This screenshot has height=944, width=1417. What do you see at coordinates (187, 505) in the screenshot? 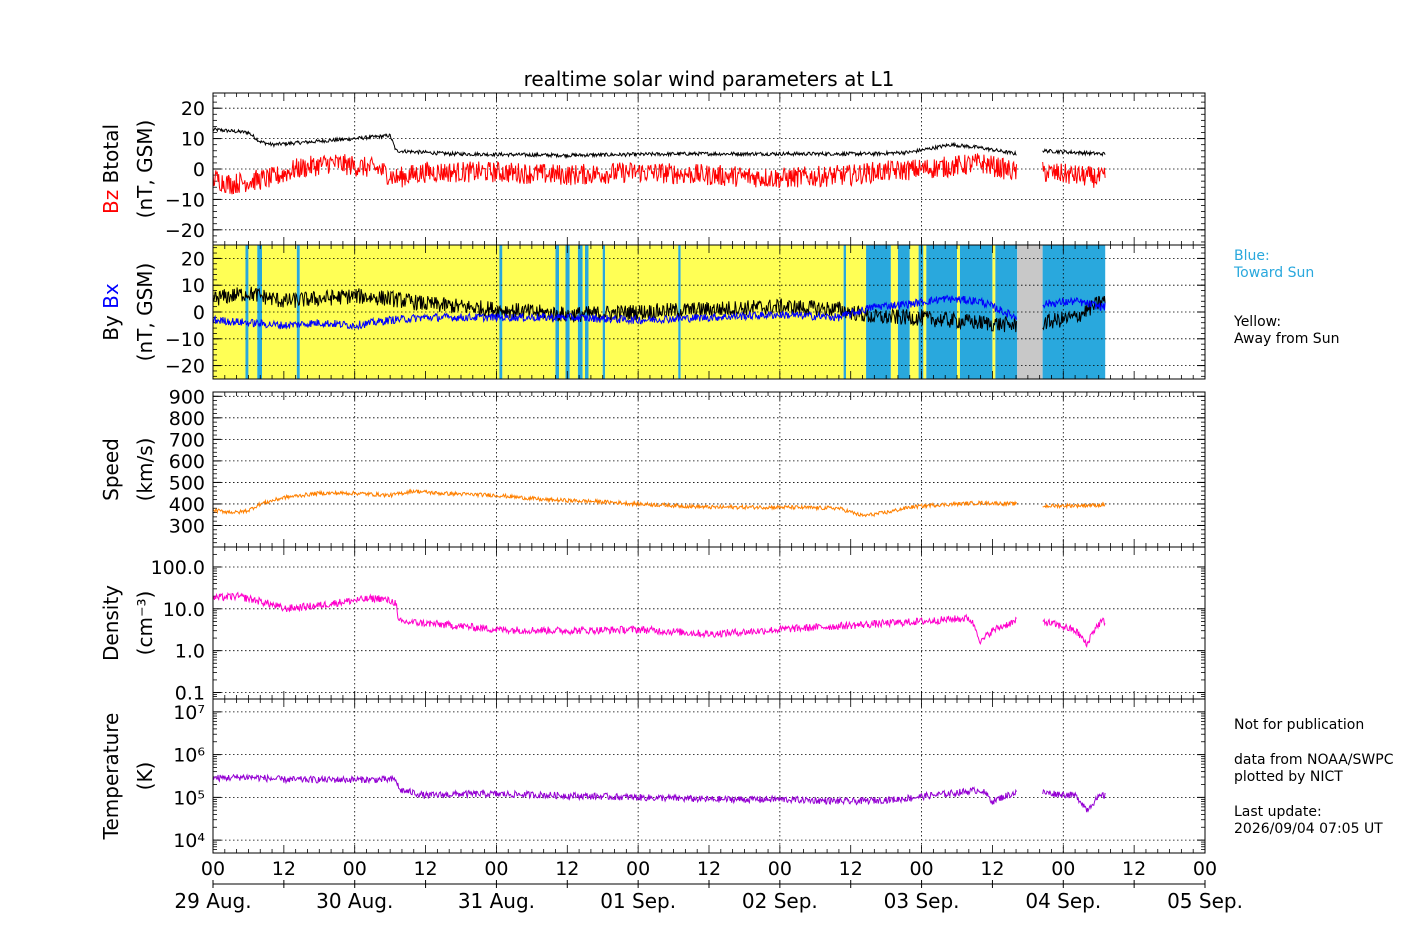
I see `y-tick-label: 400` at bounding box center [187, 505].